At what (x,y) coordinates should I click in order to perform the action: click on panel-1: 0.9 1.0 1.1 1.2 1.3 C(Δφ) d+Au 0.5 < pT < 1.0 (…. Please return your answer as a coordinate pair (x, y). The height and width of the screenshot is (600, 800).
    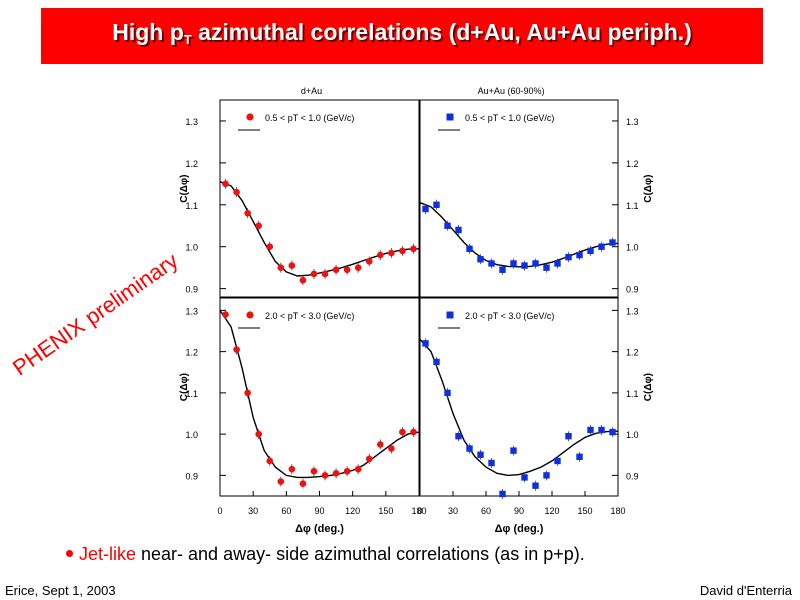
    Looking at the image, I should click on (299, 192).